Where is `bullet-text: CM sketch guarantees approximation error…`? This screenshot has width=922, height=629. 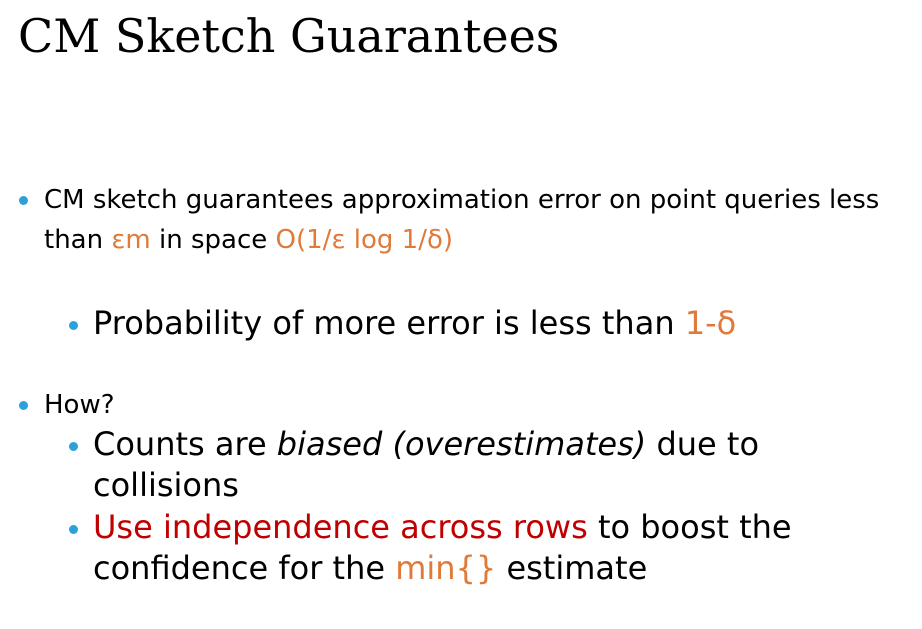 bullet-text: CM sketch guarantees approximation error… is located at coordinates (462, 220).